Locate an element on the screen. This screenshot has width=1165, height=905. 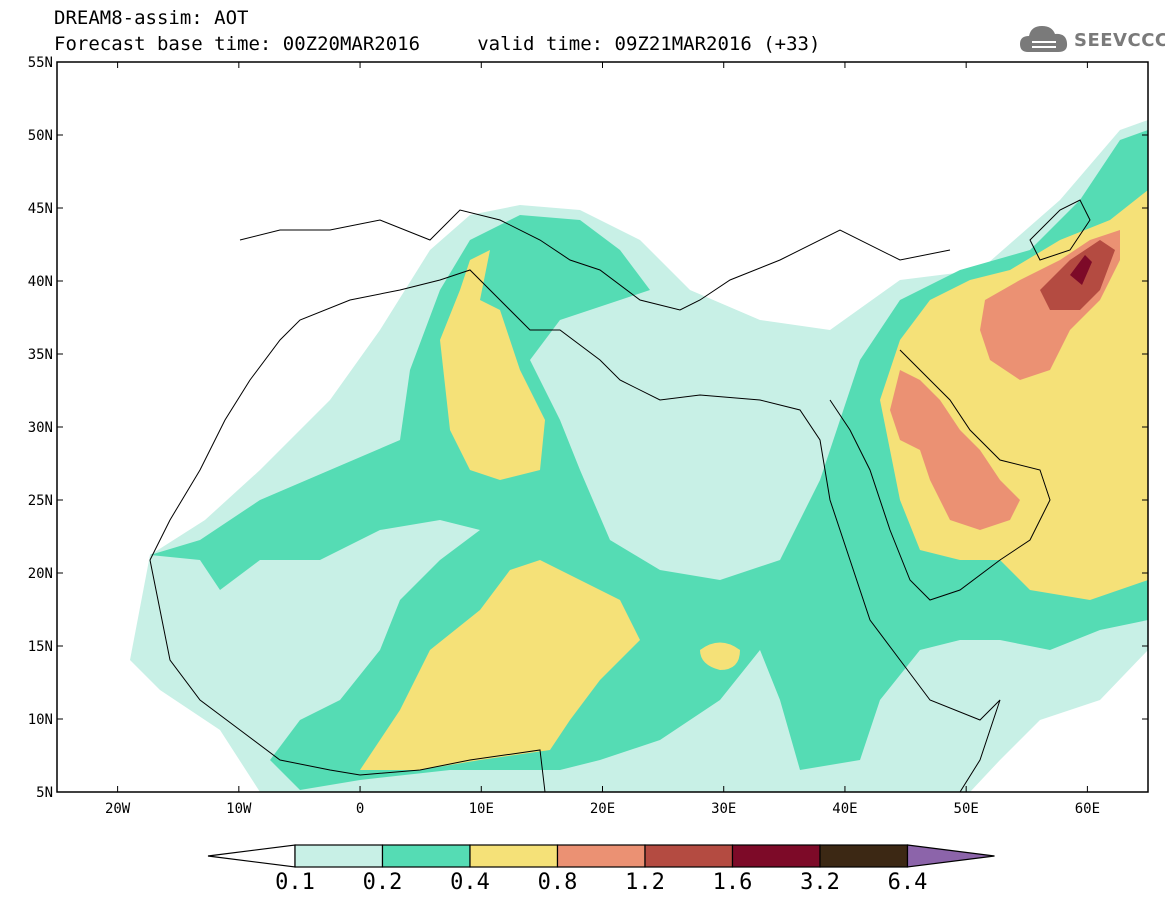
y-tick-label: 45N is located at coordinates (40, 209).